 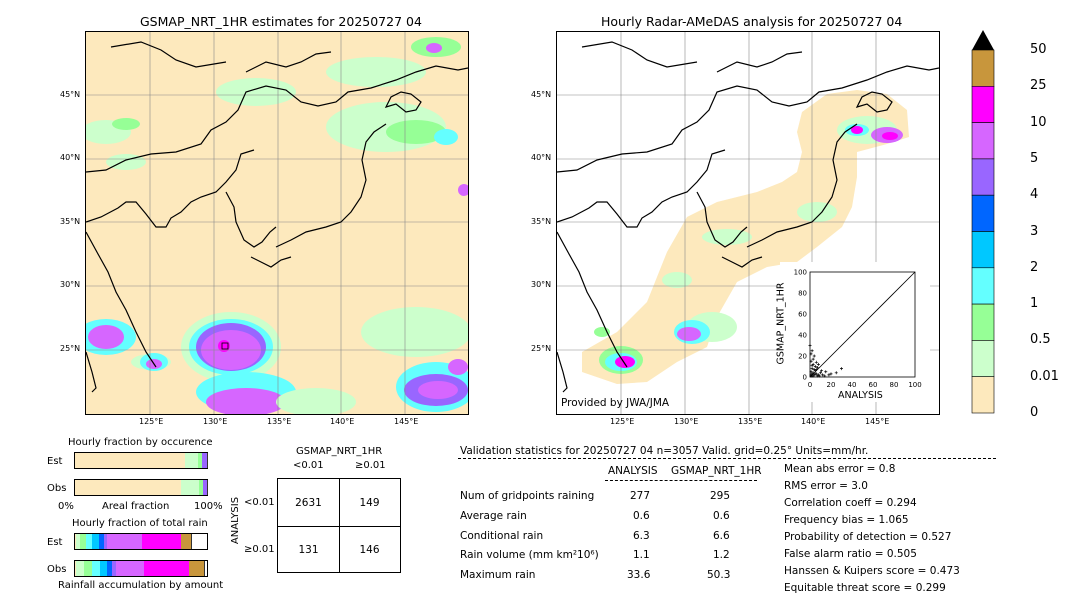 What do you see at coordinates (136, 506) in the screenshot?
I see `occ-axis-xlabel: Areal fraction` at bounding box center [136, 506].